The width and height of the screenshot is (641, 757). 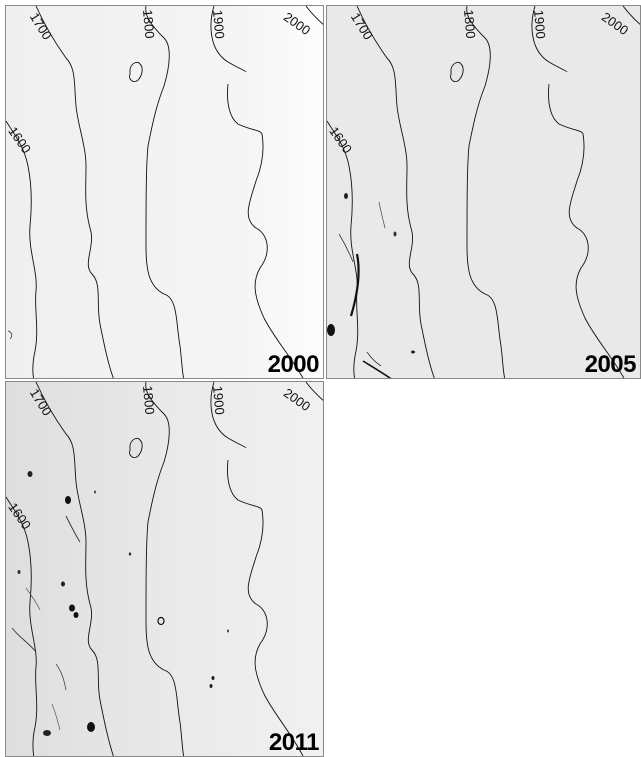 I want to click on year-label: 2005, so click(x=610, y=364).